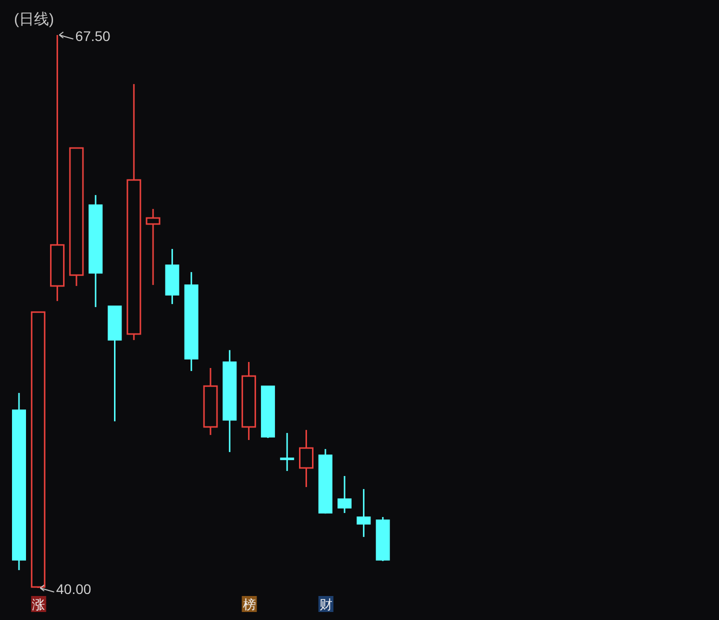  I want to click on annotation: 67.50, so click(93, 36).